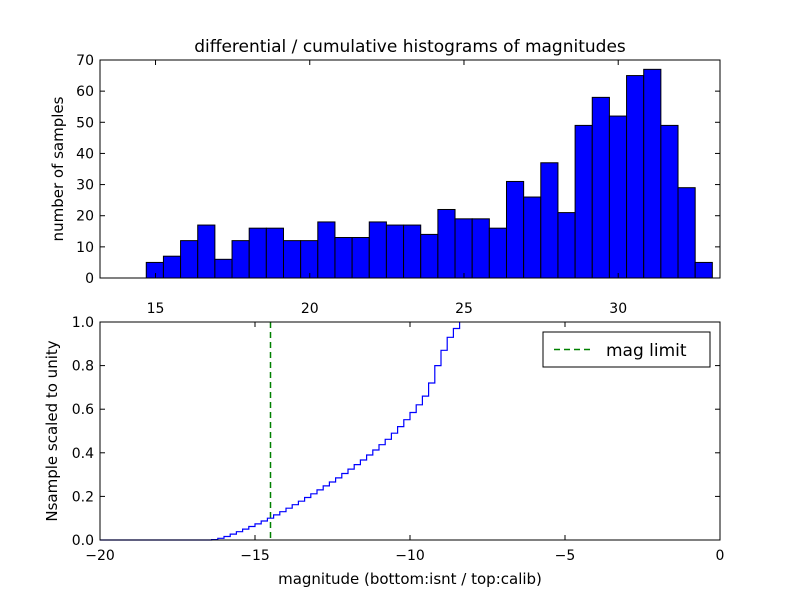  What do you see at coordinates (83, 454) in the screenshot?
I see `y-tick-label: 0.4` at bounding box center [83, 454].